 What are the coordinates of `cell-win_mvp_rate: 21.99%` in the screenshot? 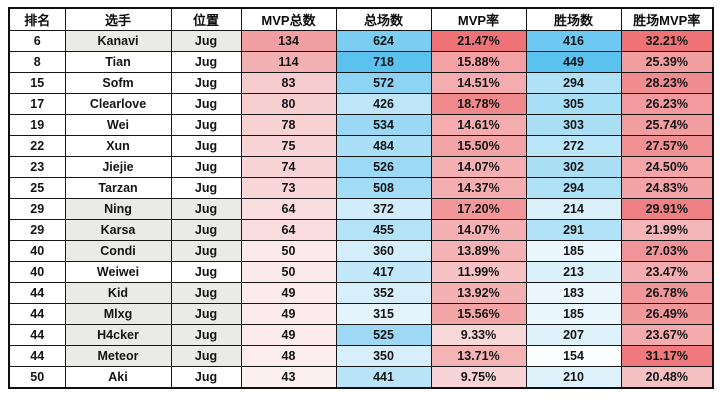 It's located at (667, 230).